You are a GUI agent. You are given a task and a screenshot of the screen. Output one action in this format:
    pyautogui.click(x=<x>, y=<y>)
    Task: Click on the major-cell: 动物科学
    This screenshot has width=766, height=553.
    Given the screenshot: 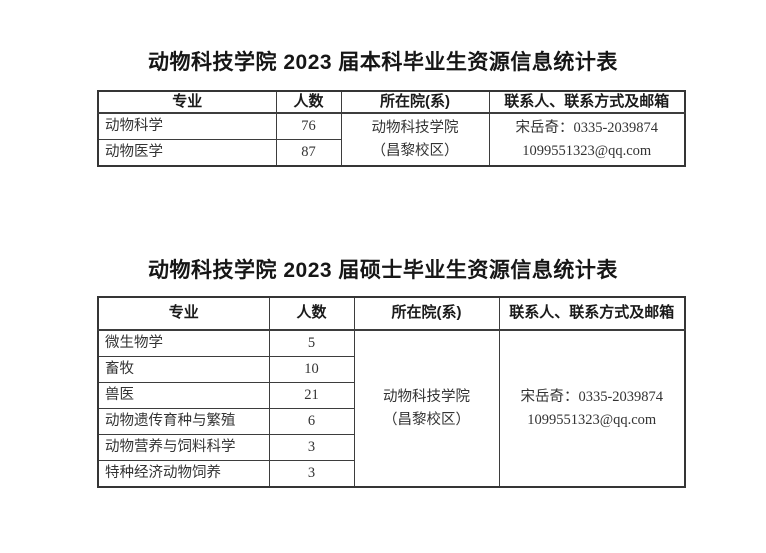 What is the action you would take?
    pyautogui.click(x=187, y=126)
    